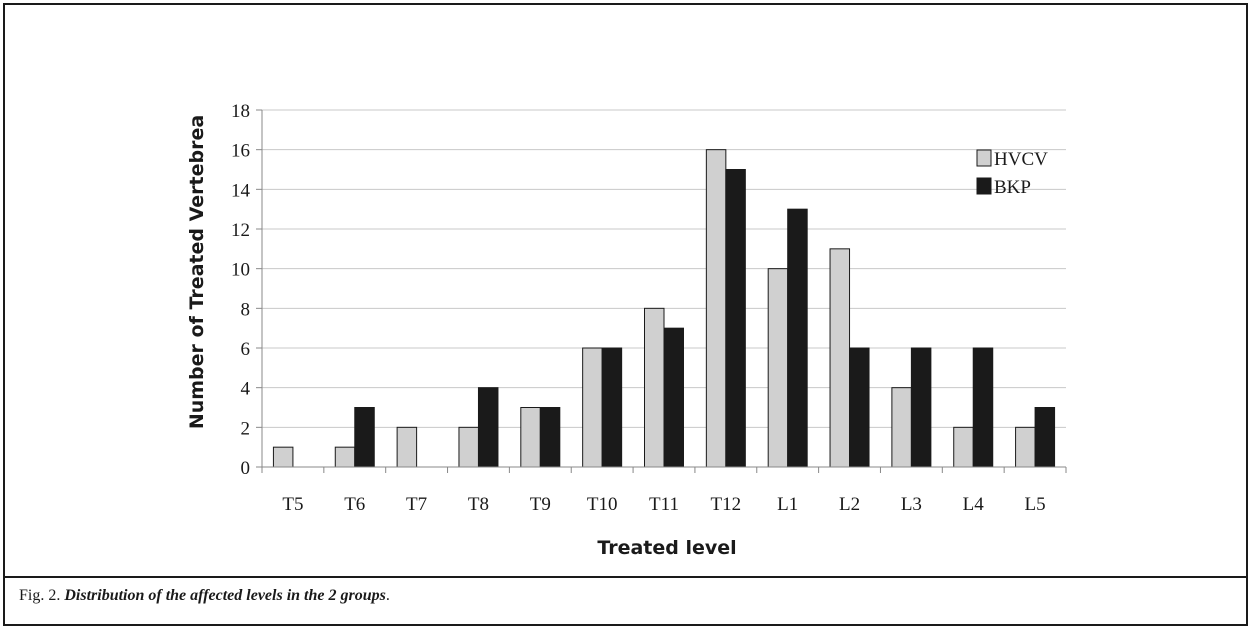 The image size is (1254, 632). I want to click on x-tick-label: L4, so click(974, 504).